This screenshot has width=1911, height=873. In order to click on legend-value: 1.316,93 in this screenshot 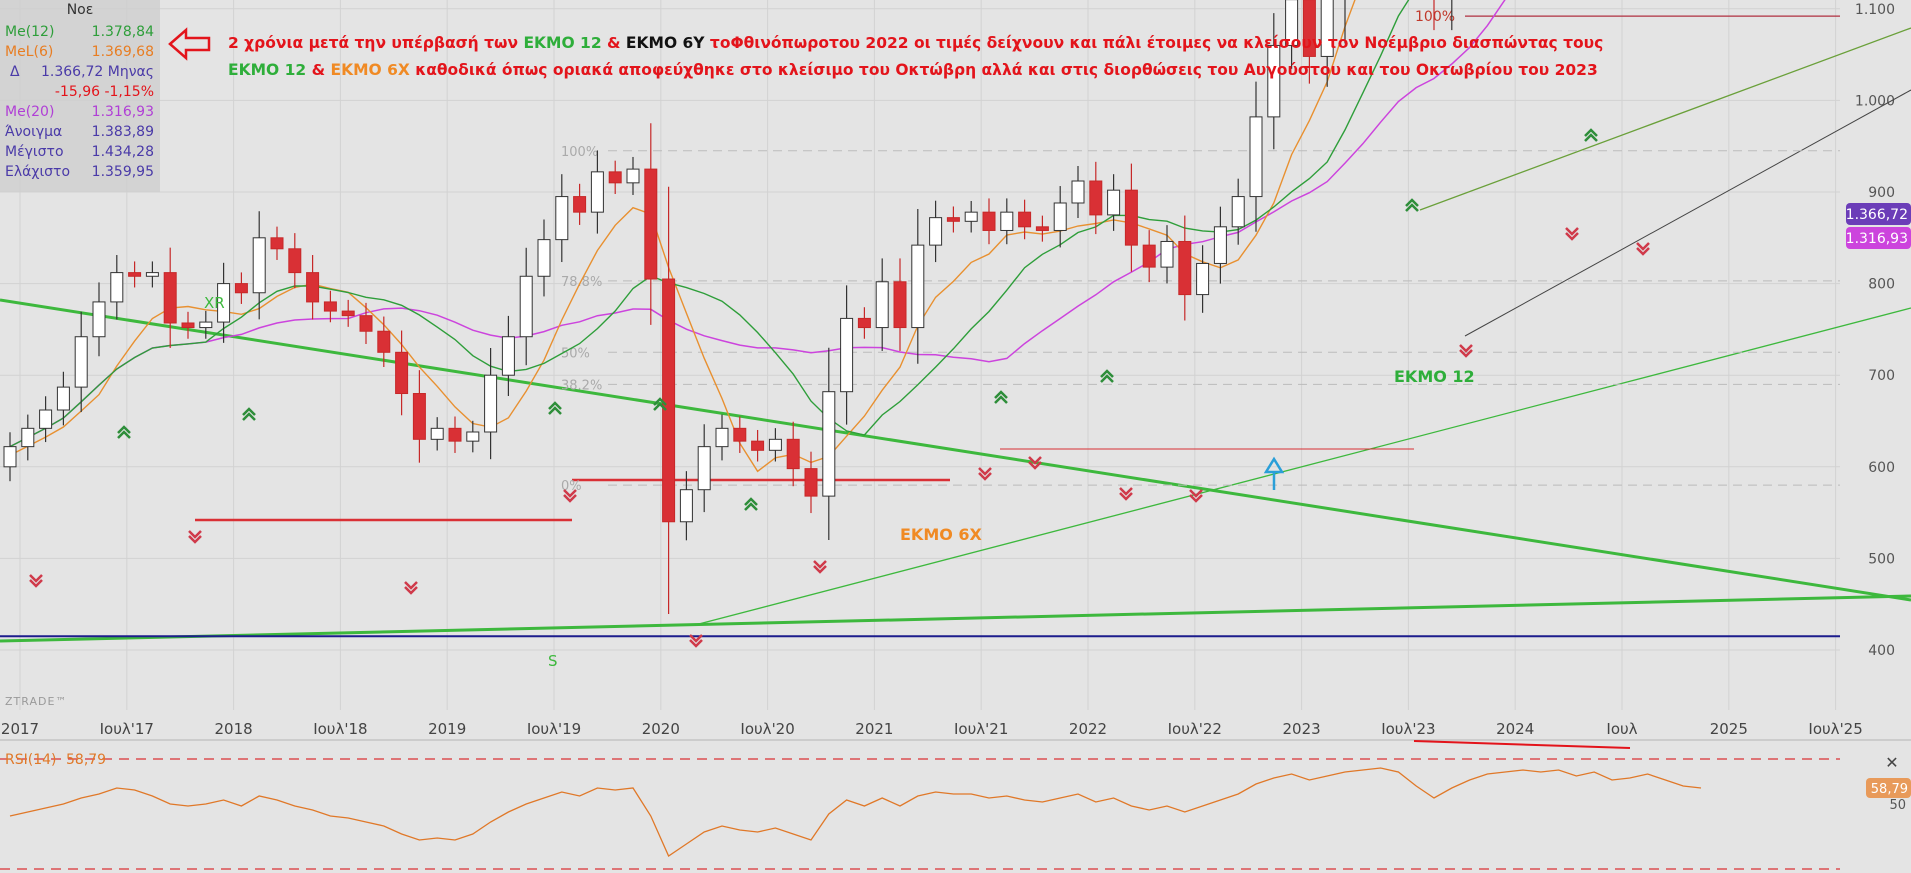, I will do `click(122, 112)`.